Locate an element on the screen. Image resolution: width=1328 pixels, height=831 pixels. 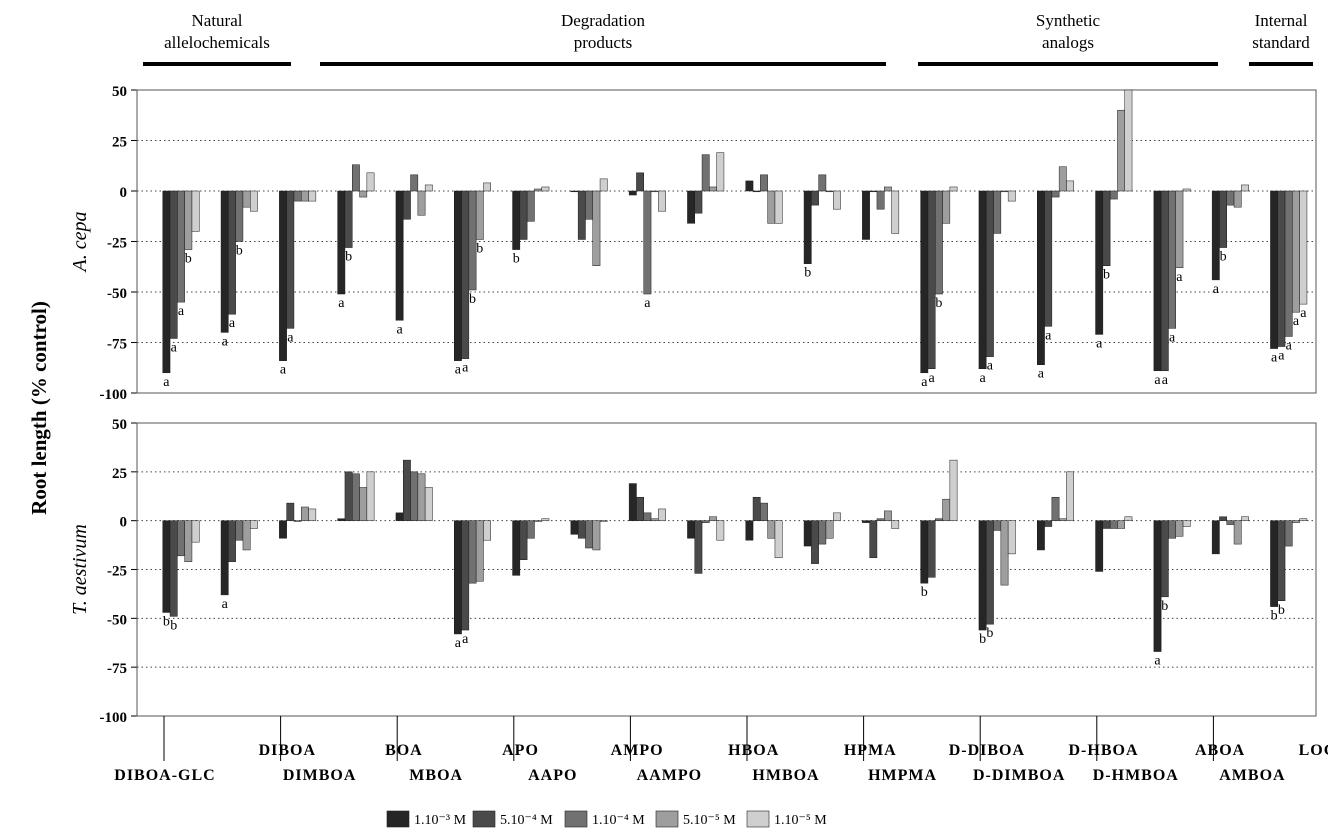
bar-dimboa-s2 is located at coordinates (290, 259).